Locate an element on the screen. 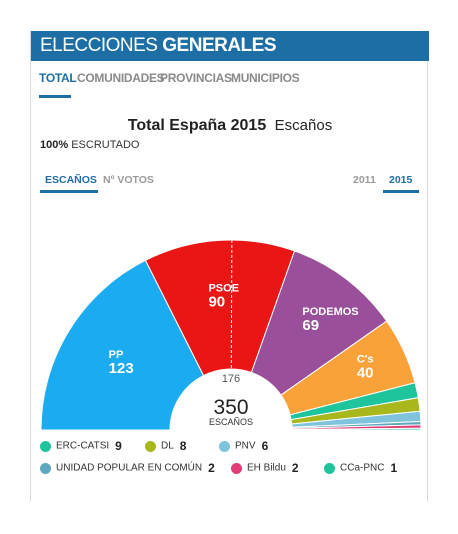 Image resolution: width=458 pixels, height=534 pixels. region-title: Total España 2015 Escaños is located at coordinates (230, 126).